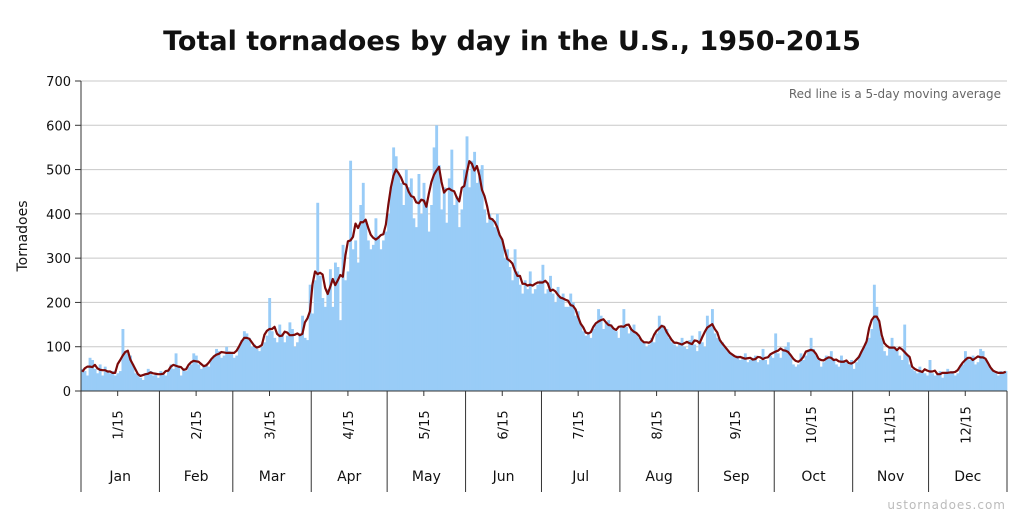  I want to click on month-label: May, so click(426, 477).